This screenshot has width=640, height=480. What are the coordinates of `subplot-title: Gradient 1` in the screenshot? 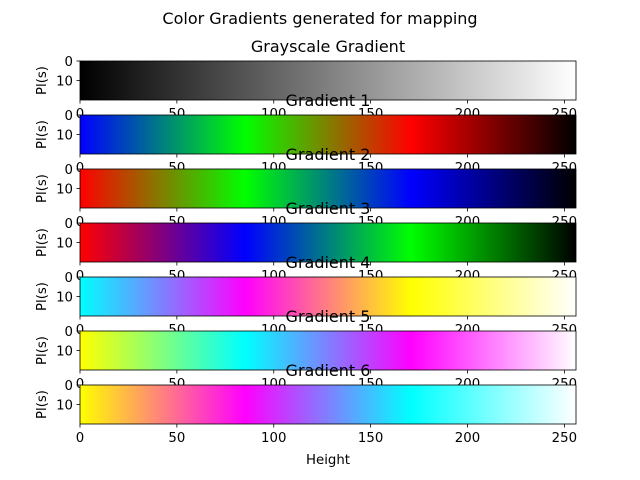 It's located at (328, 100).